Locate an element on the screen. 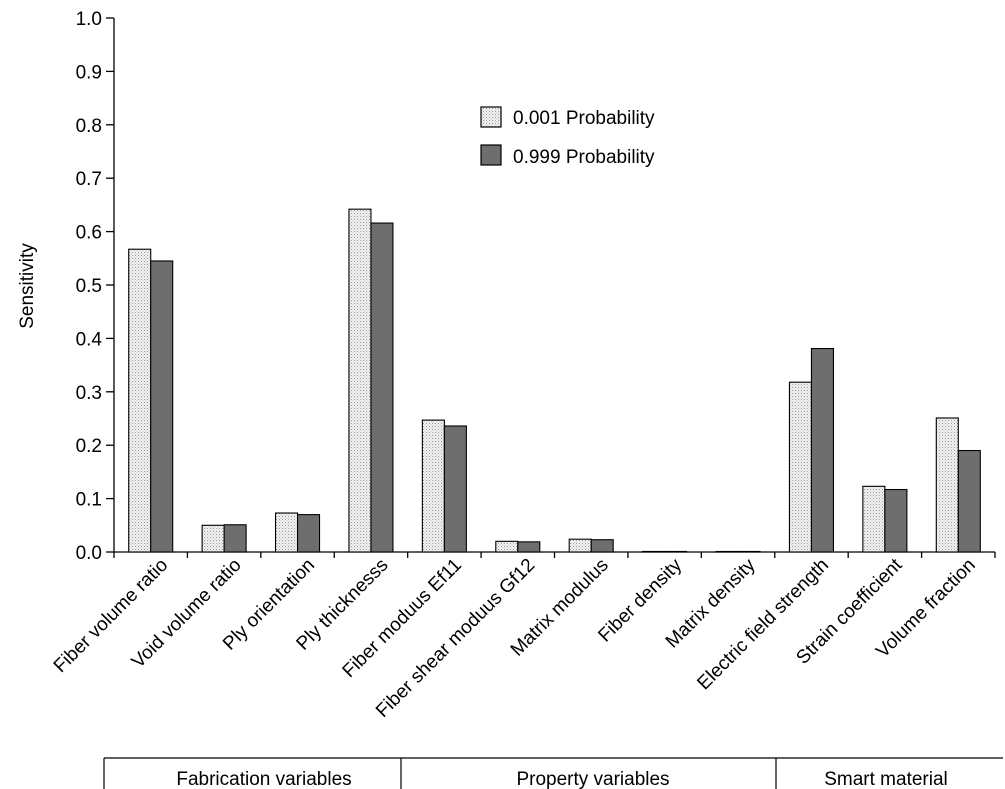  y-axis: 0.0 0.1 0.2 0.3 0.4 0.5 0.6 0.7 0.8 0.9 1.0 is located at coordinates (95, 286).